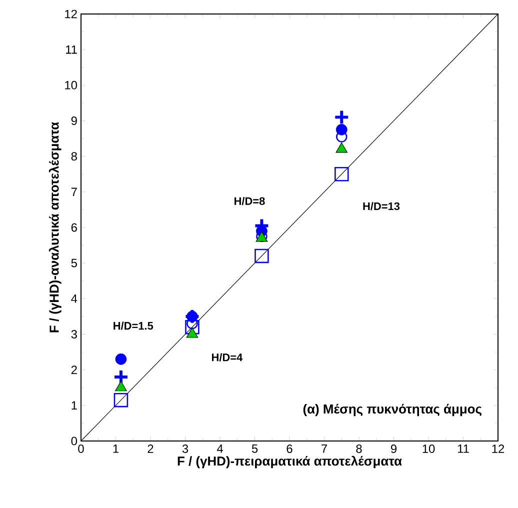 Image resolution: width=518 pixels, height=508 pixels. What do you see at coordinates (115, 448) in the screenshot?
I see `x-tick-label: 1` at bounding box center [115, 448].